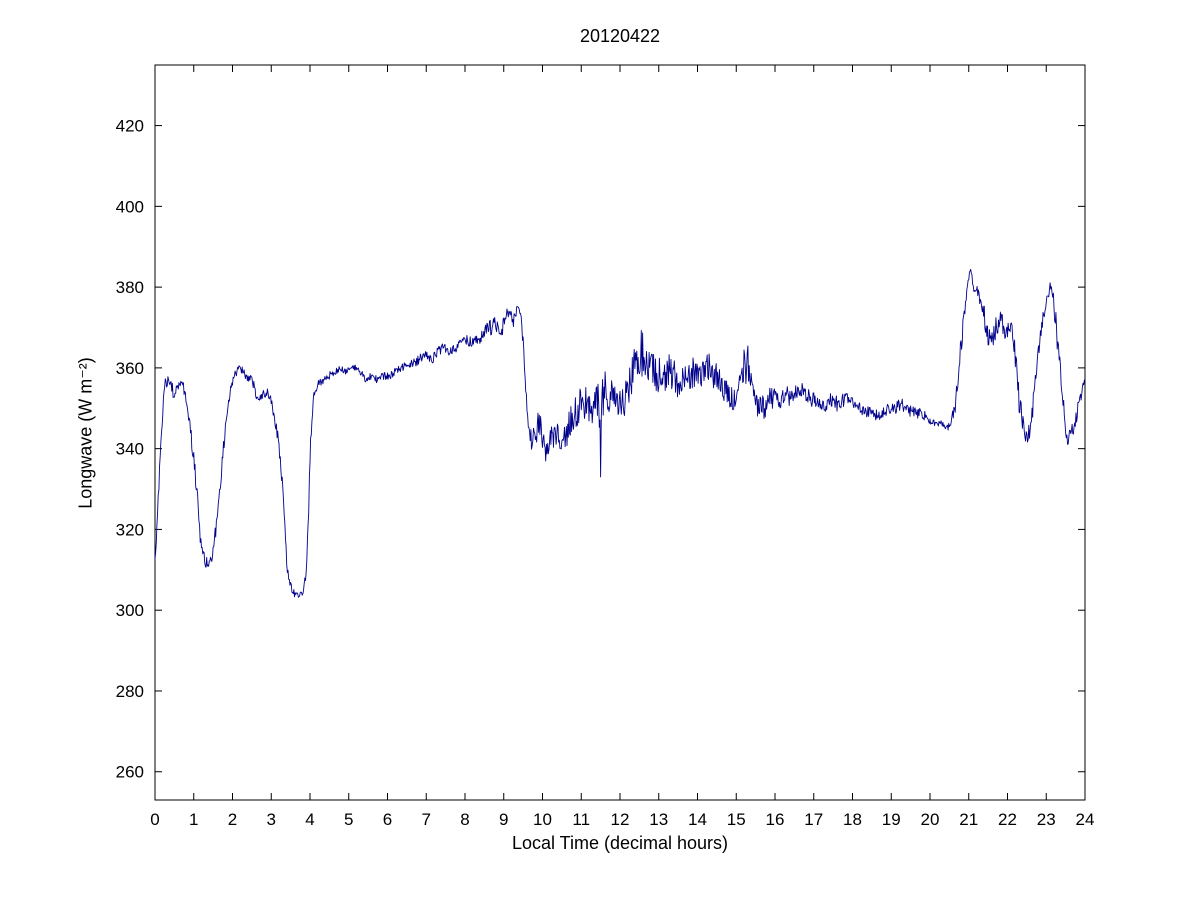 The height and width of the screenshot is (900, 1201). Describe the element at coordinates (426, 819) in the screenshot. I see `x-tick-label: 7` at that location.